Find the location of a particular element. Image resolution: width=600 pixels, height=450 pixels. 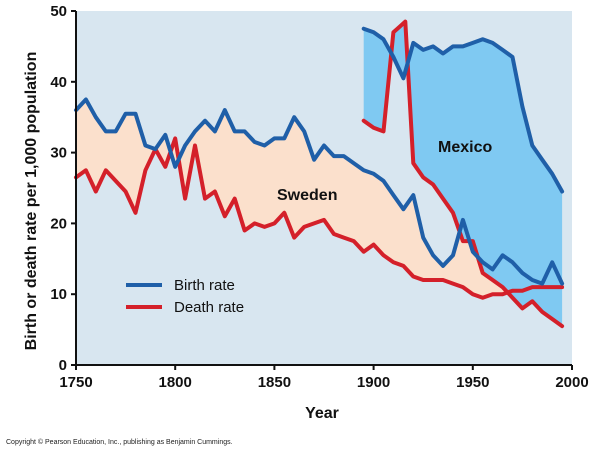

x-tick-label: 1750 is located at coordinates (75, 382).